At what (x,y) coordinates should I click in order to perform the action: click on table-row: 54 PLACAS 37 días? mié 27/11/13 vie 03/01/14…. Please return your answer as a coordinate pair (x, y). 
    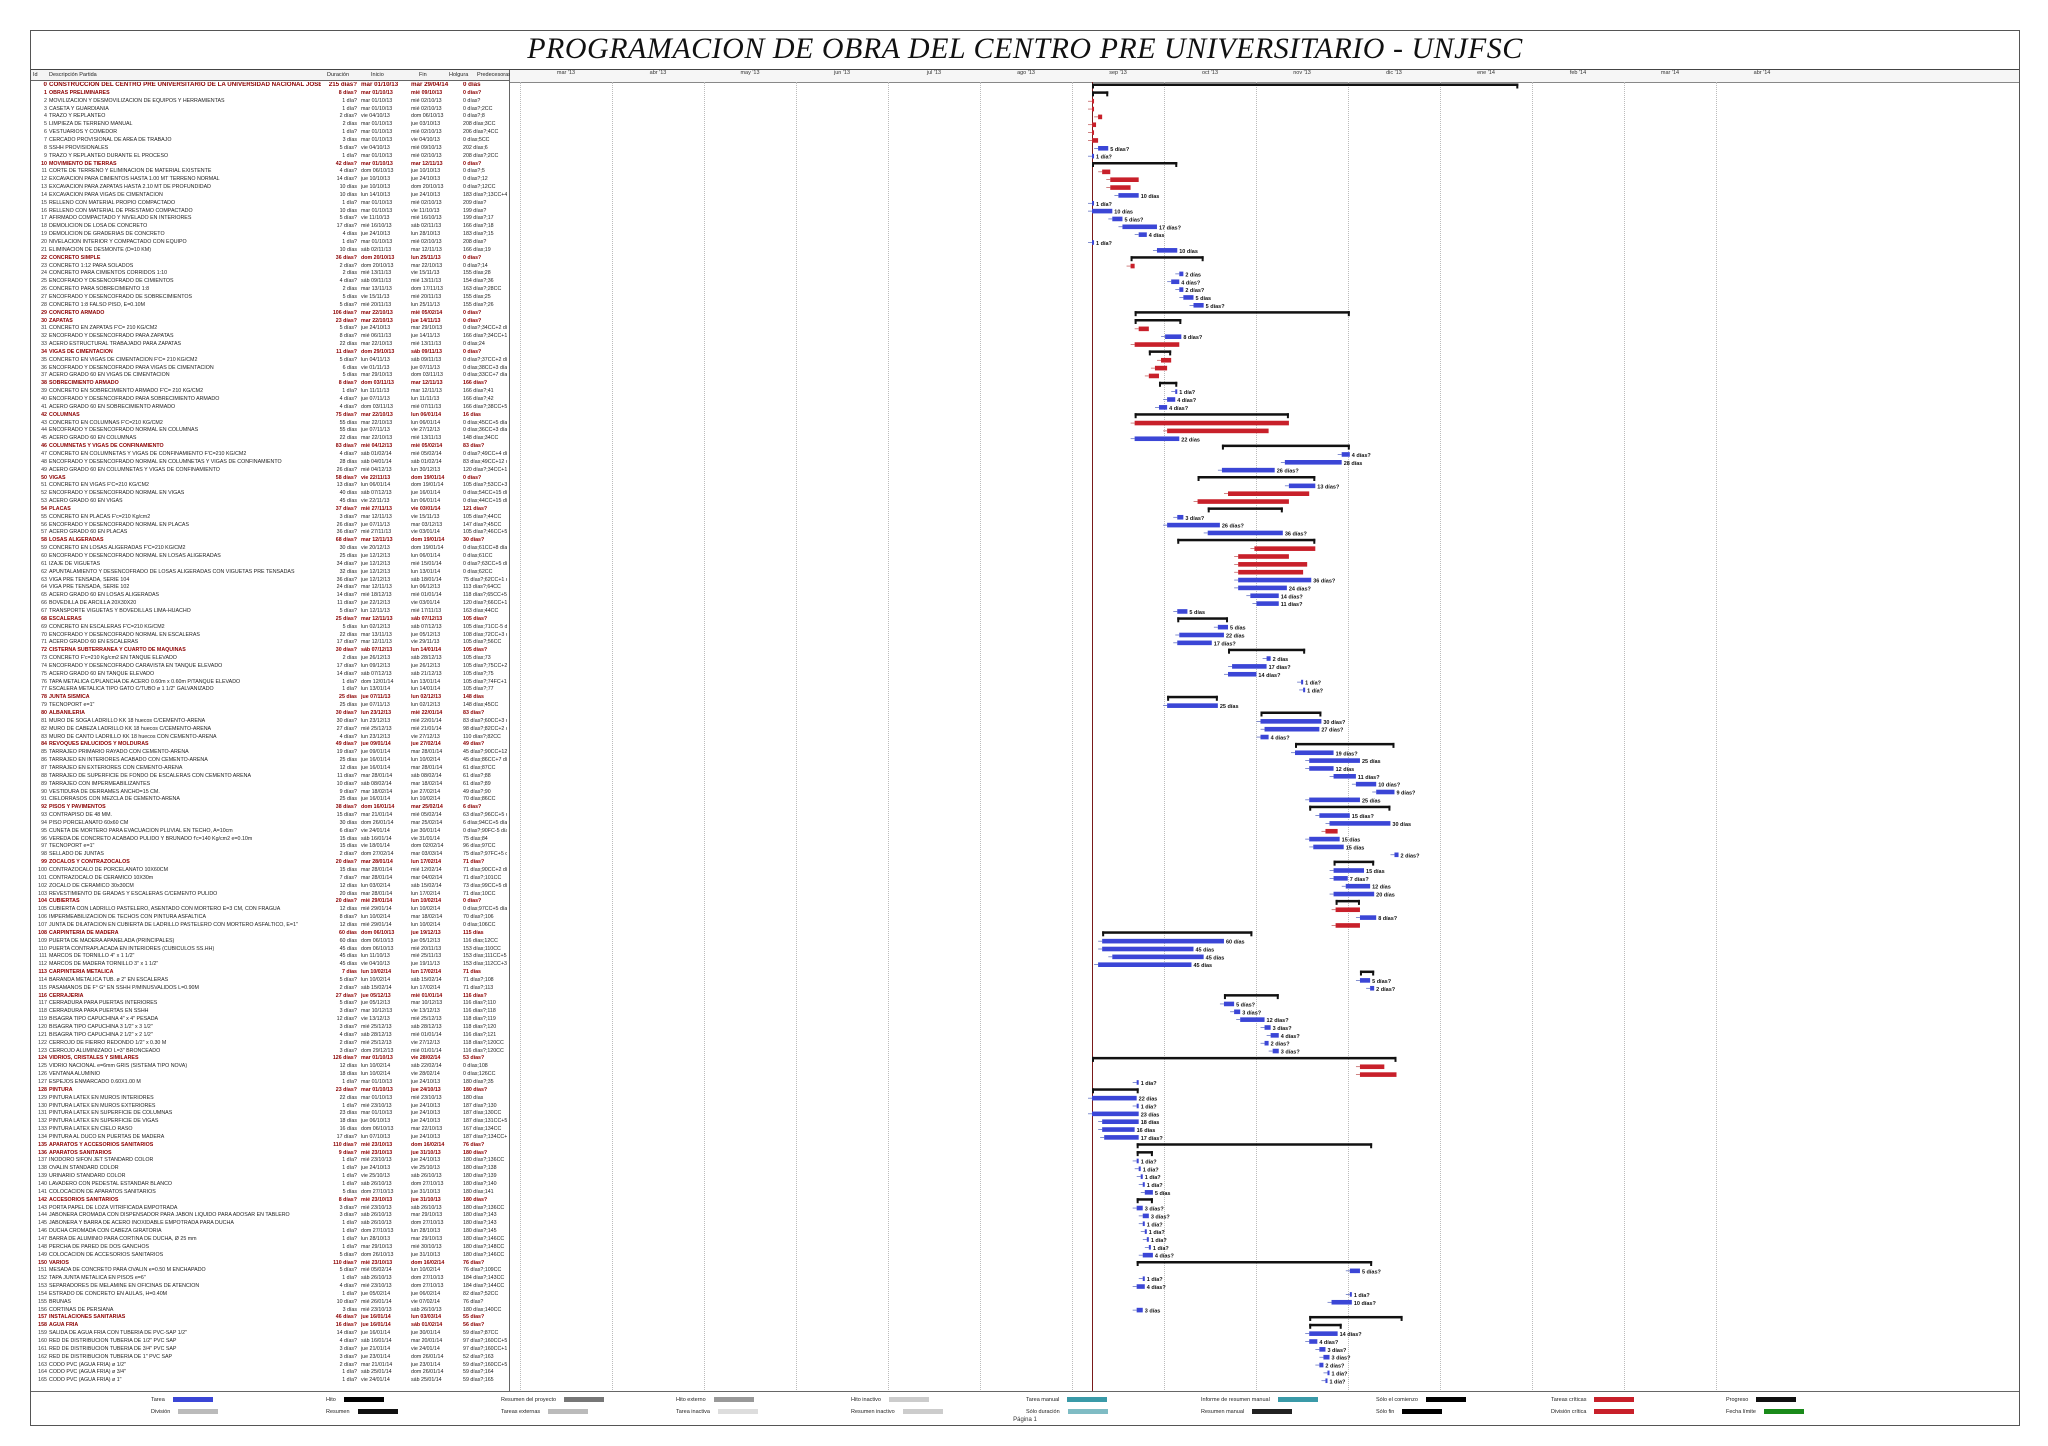
    Looking at the image, I should click on (270, 509).